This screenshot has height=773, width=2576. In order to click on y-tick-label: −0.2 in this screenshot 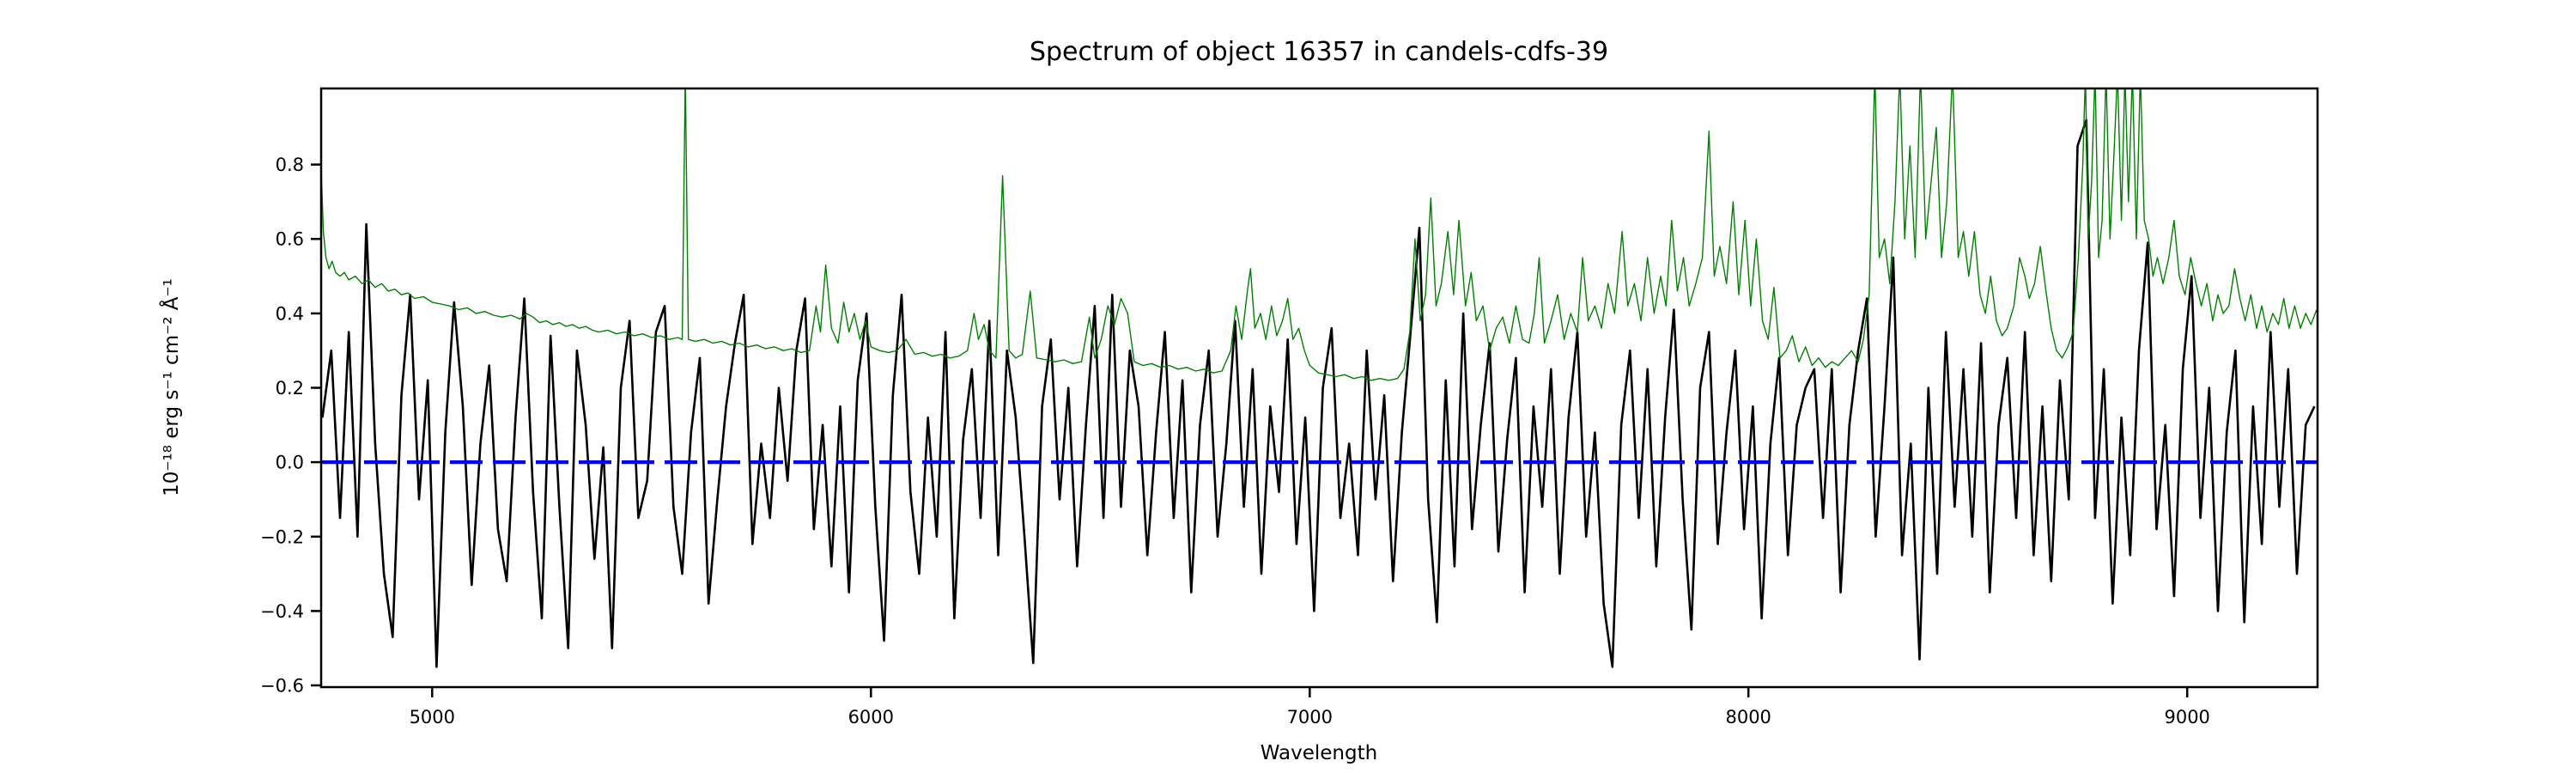, I will do `click(282, 536)`.